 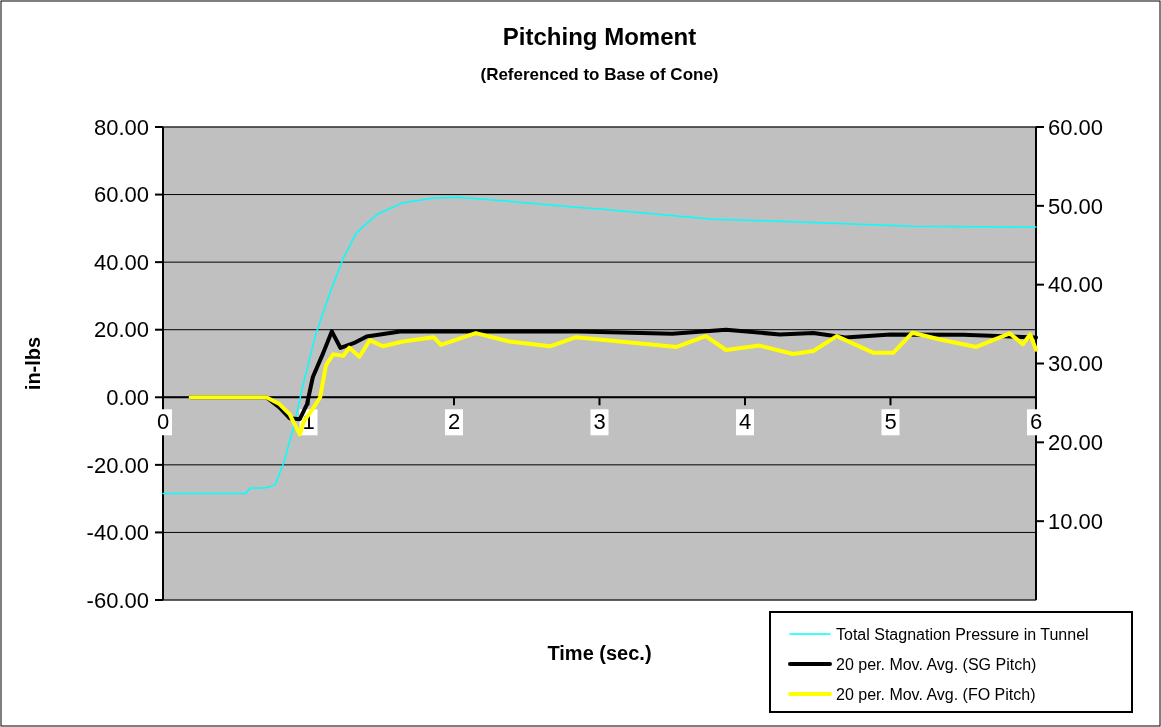 I want to click on y-tick-label: -60.00, so click(x=117, y=600).